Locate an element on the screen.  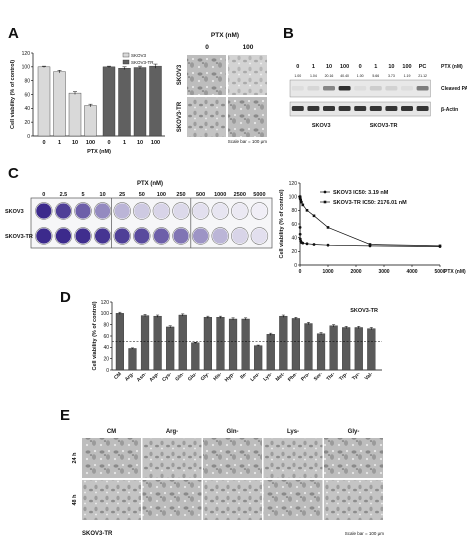
plate-title: PTX (nM) is located at coordinates (150, 184).